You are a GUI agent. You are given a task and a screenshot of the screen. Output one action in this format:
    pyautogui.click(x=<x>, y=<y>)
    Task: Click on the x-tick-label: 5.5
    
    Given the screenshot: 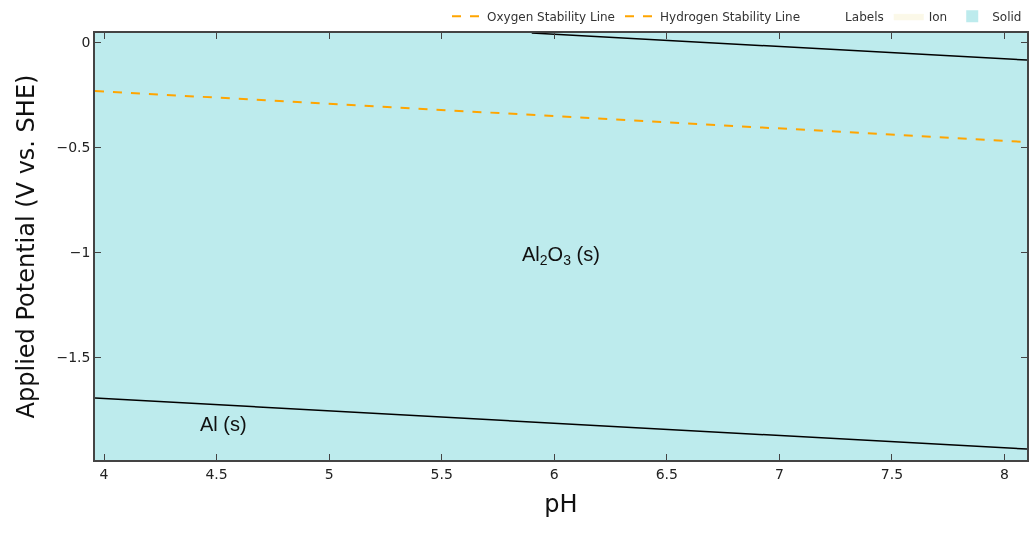 What is the action you would take?
    pyautogui.click(x=441, y=473)
    